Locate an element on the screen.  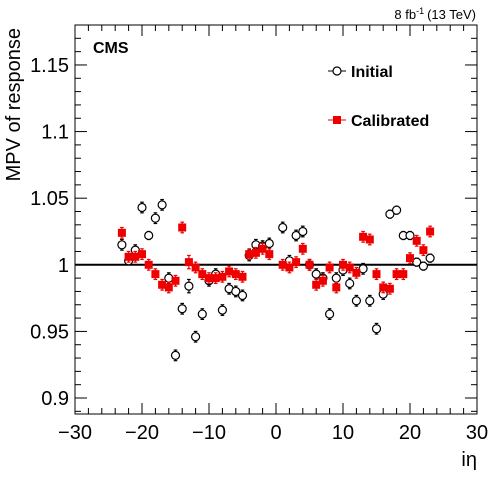
x-axis-title: iη is located at coordinates (469, 460).